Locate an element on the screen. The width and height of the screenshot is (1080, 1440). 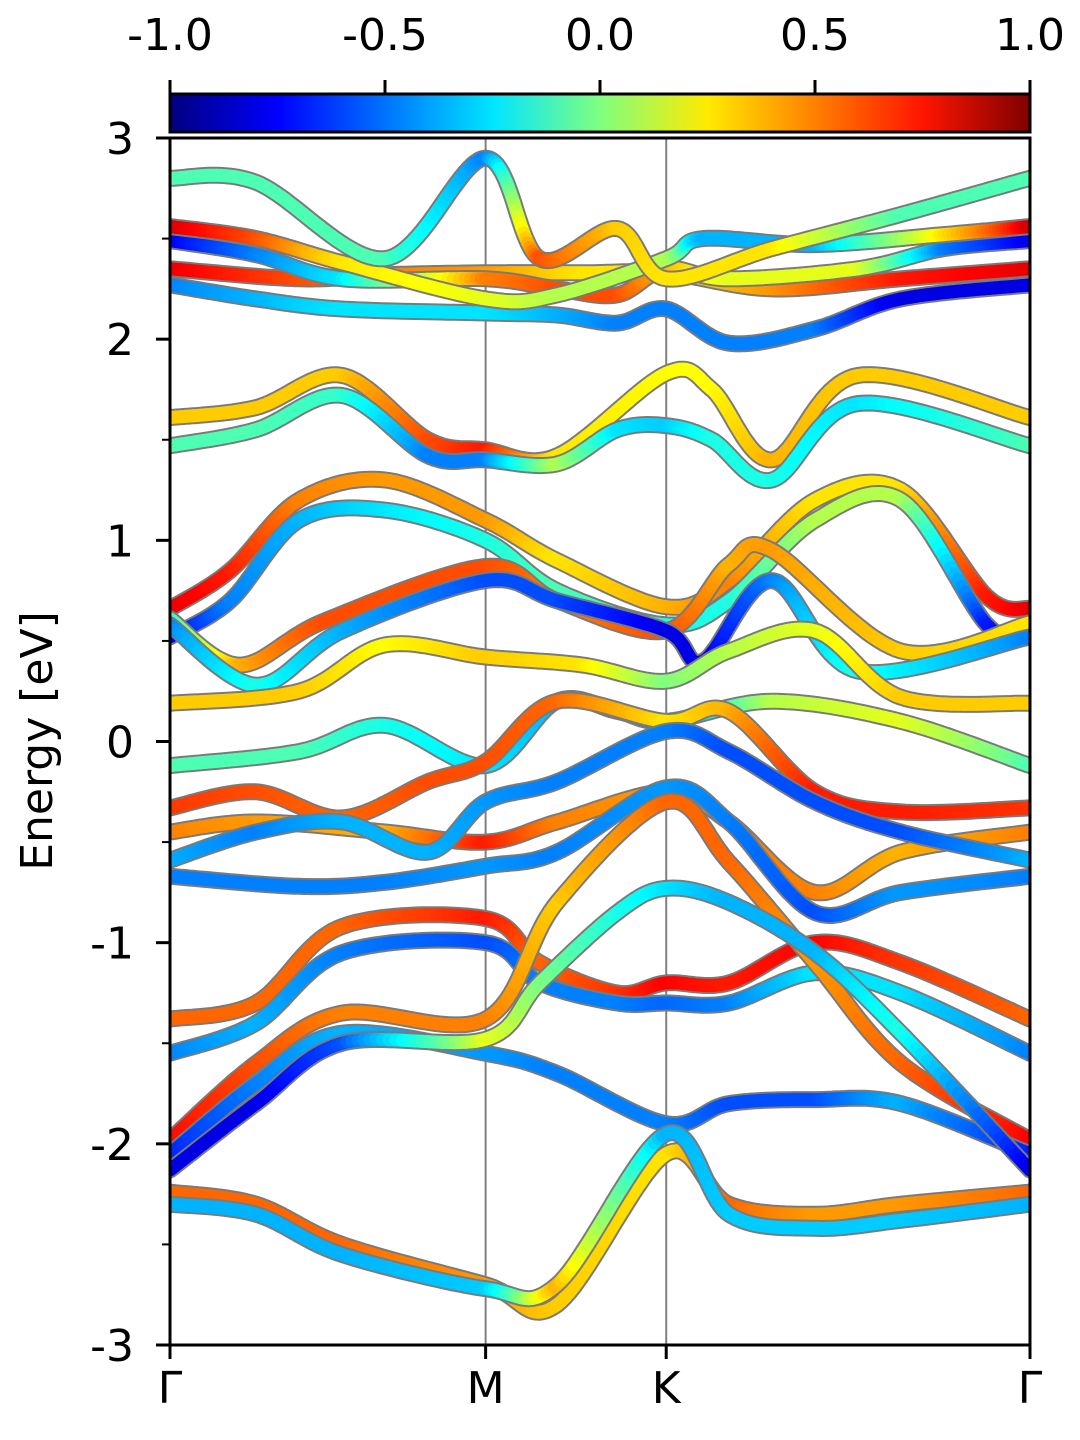
colorbar-gradient is located at coordinates (600, 113).